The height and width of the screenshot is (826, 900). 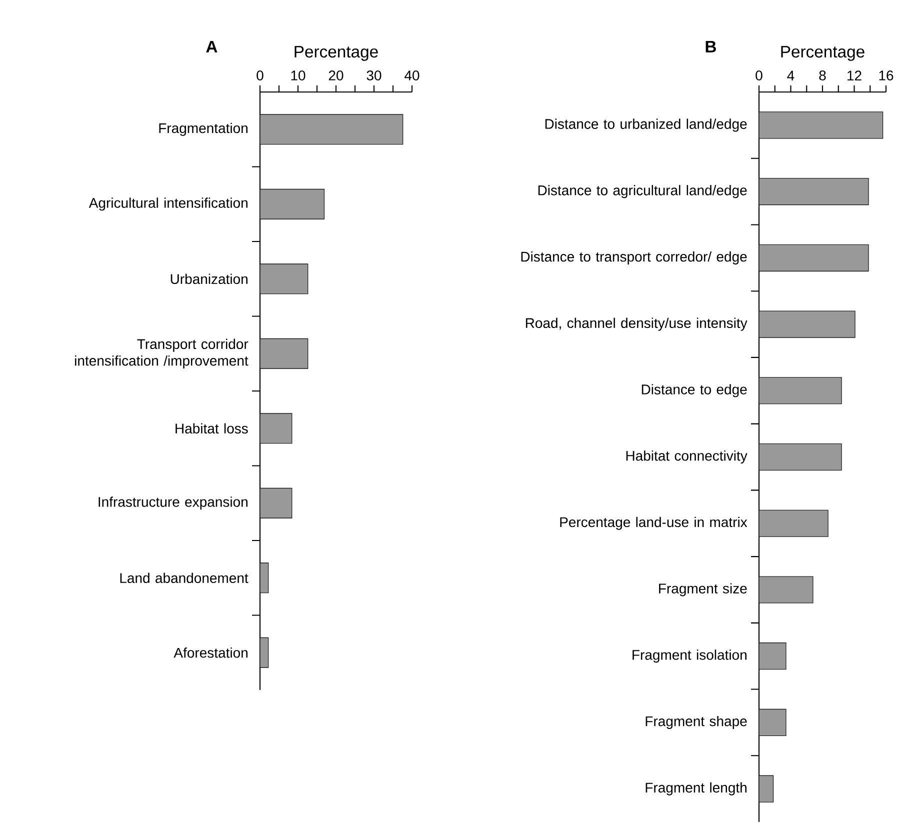 I want to click on y-tick-label: Fragment shape, so click(x=696, y=722).